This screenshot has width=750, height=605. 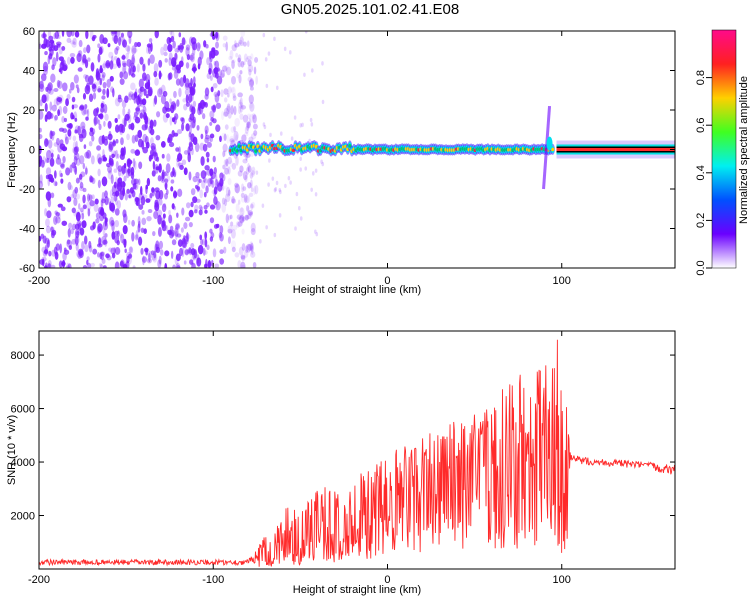 What do you see at coordinates (27, 230) in the screenshot?
I see `spectrogram-y-tick-label: -40` at bounding box center [27, 230].